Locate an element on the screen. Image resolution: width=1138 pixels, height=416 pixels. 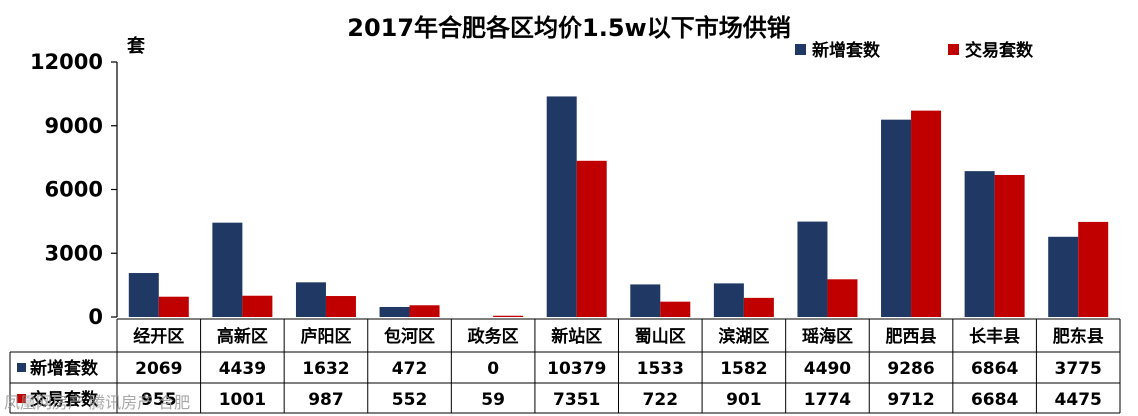
data-label: 1774 is located at coordinates (827, 400).